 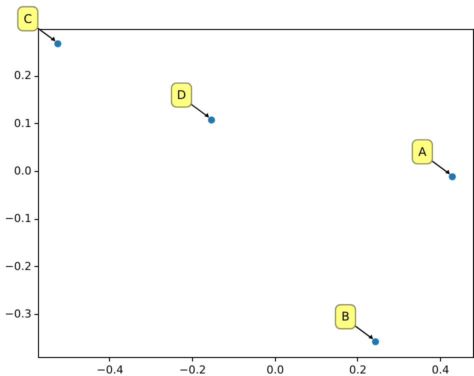 I want to click on y-tick-label: −0.3, so click(x=18, y=314).